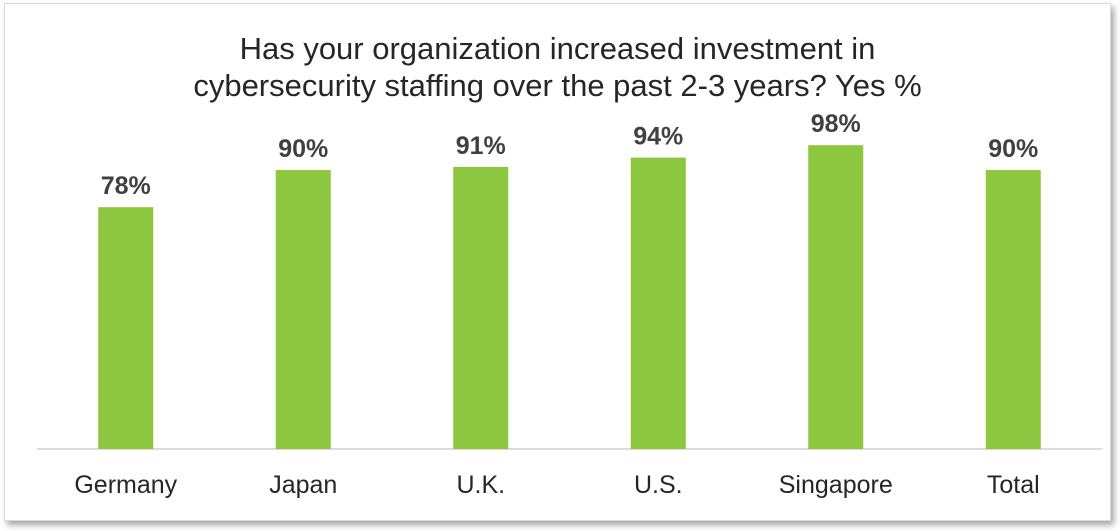  I want to click on x-tick-label: Germany, so click(125, 485).